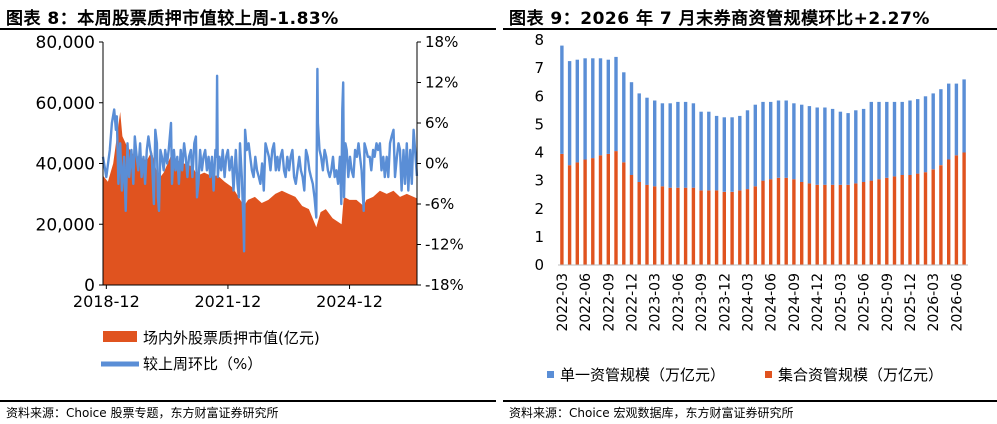  What do you see at coordinates (231, 338) in the screenshot?
I see `legend-label-pledge-value: 场内外股票质押市值(亿元)` at bounding box center [231, 338].